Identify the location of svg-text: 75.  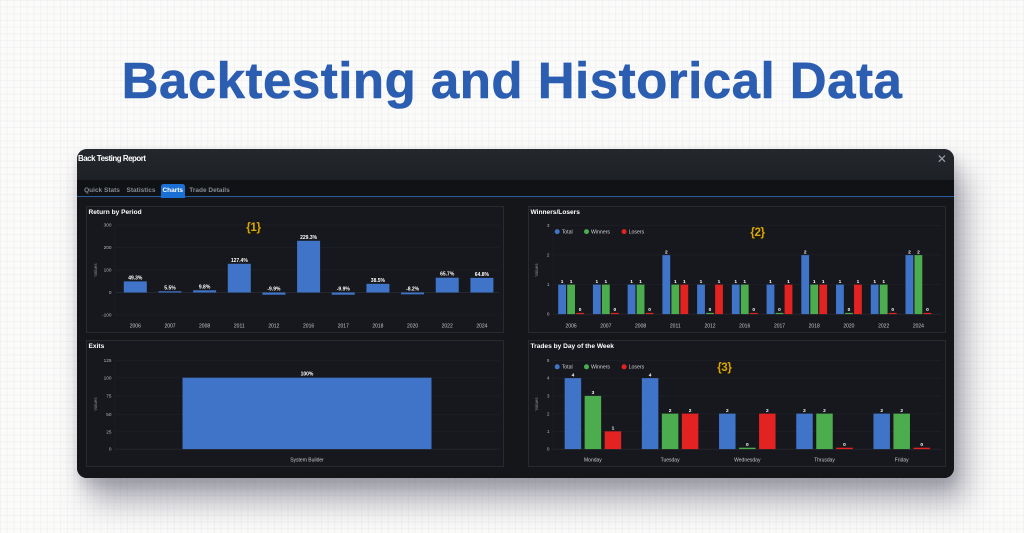
(109, 395).